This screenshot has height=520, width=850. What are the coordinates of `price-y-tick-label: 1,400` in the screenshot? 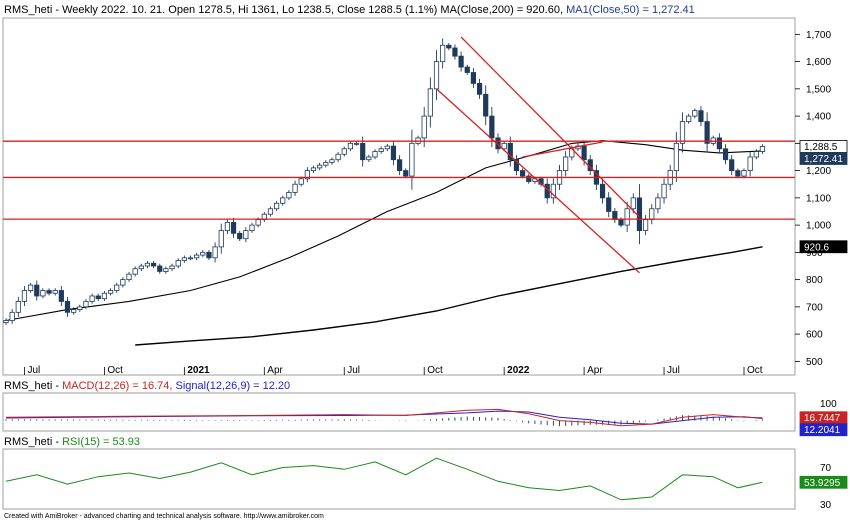 It's located at (818, 117).